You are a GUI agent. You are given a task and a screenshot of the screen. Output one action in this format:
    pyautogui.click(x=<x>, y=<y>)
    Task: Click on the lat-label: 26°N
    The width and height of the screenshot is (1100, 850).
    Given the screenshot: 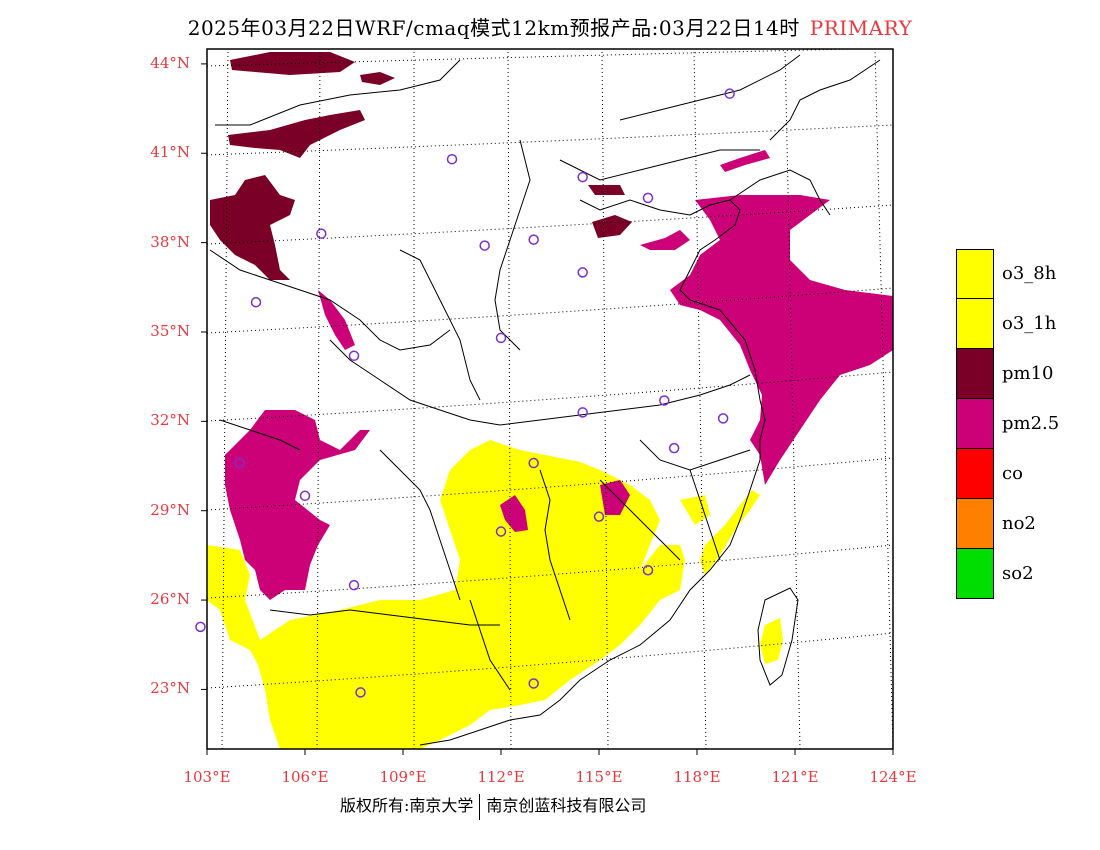 What is the action you would take?
    pyautogui.click(x=170, y=599)
    